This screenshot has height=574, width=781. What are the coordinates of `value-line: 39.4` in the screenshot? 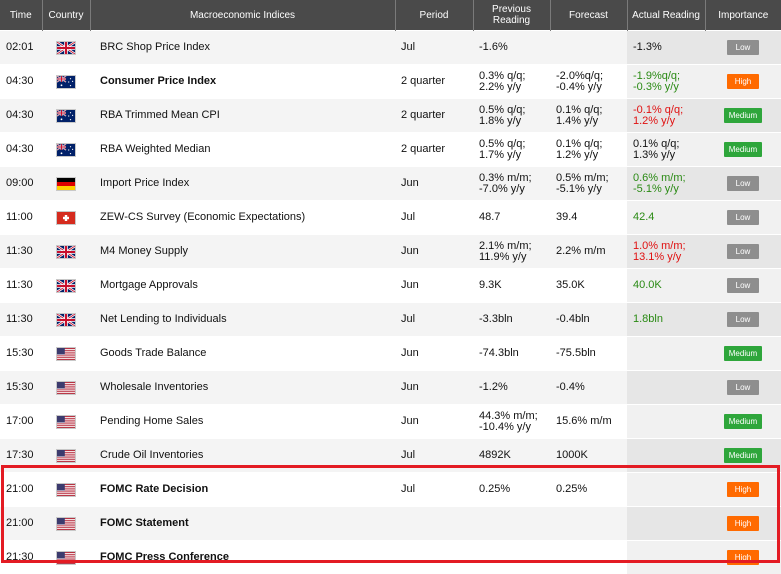 It's located at (591, 217).